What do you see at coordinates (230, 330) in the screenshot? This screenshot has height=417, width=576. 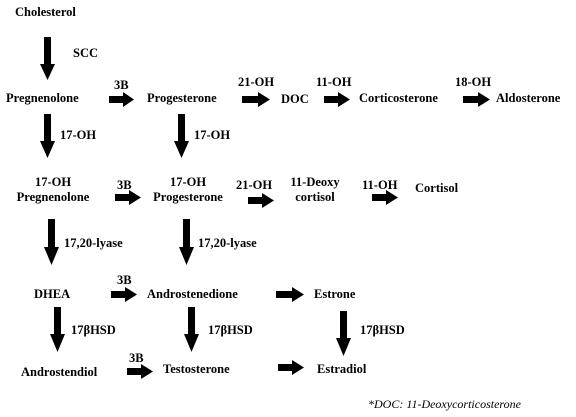 I see `enzyme-17bhsd-mid: 17βHSD` at bounding box center [230, 330].